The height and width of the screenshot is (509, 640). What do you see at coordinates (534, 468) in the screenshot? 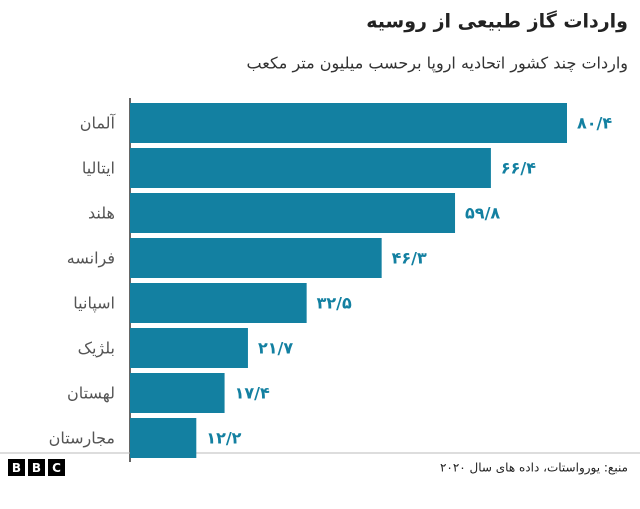
I see `source: منبع: یورواستات، داده های سال ۲۰۲۰` at bounding box center [534, 468].